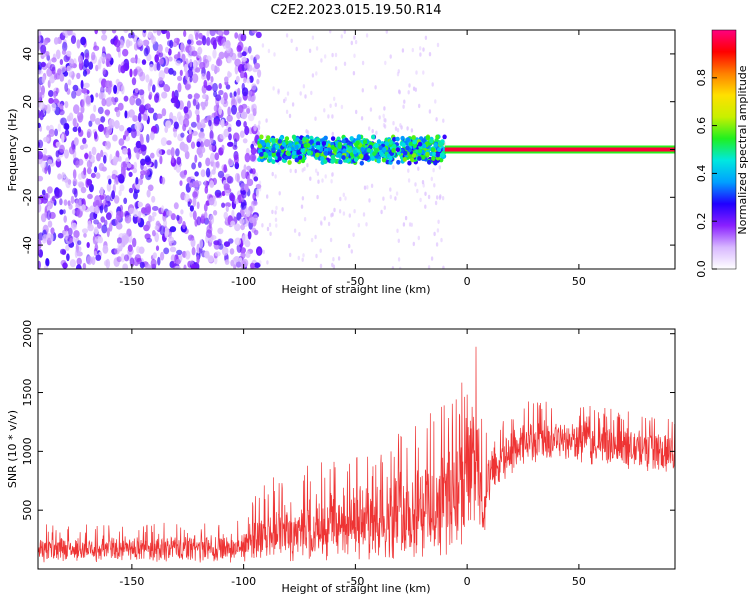 Image resolution: width=750 pixels, height=600 pixels. Describe the element at coordinates (131, 581) in the screenshot. I see `x-tick-label: -150` at that location.